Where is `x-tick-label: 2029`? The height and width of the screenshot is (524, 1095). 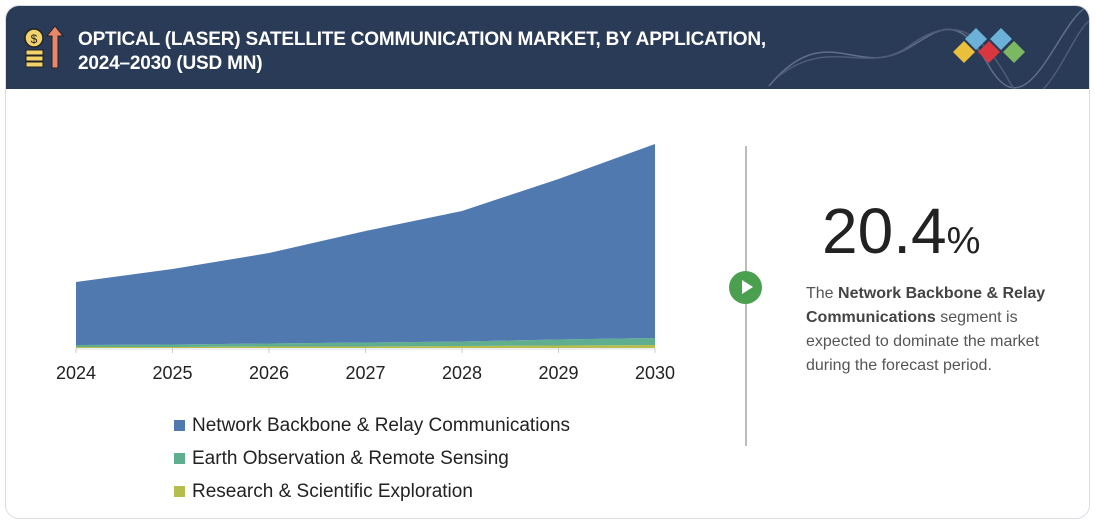 x-tick-label: 2029 is located at coordinates (558, 373).